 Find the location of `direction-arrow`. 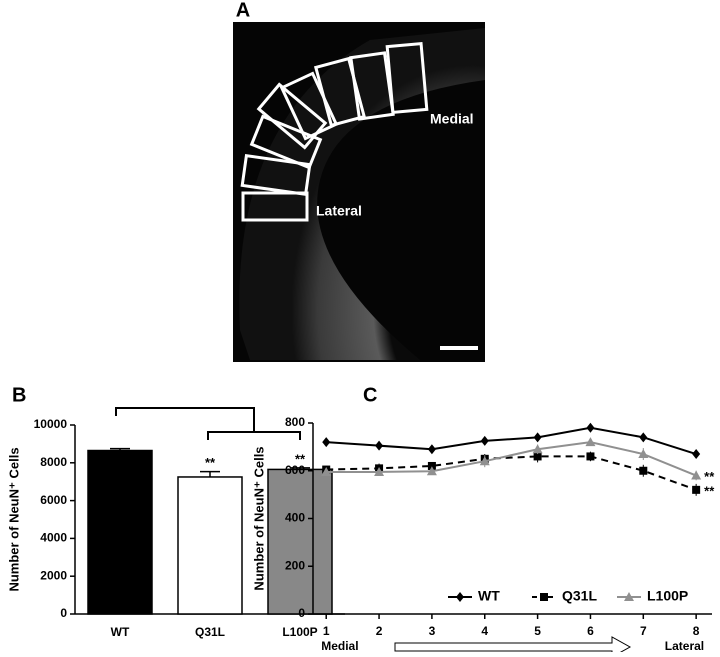

direction-arrow is located at coordinates (513, 646).